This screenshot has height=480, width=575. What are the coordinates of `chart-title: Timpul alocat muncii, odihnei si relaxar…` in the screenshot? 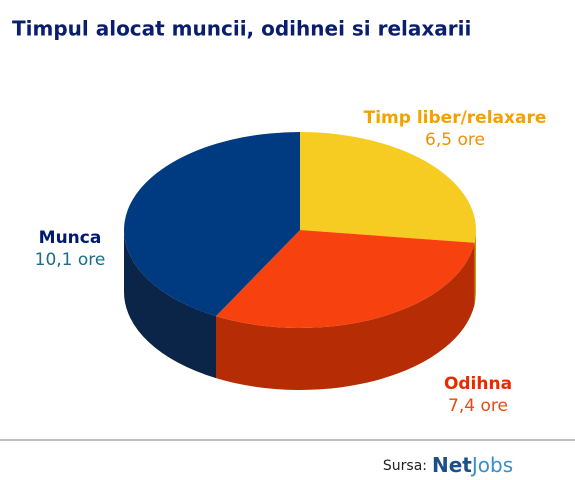 It's located at (241, 29).